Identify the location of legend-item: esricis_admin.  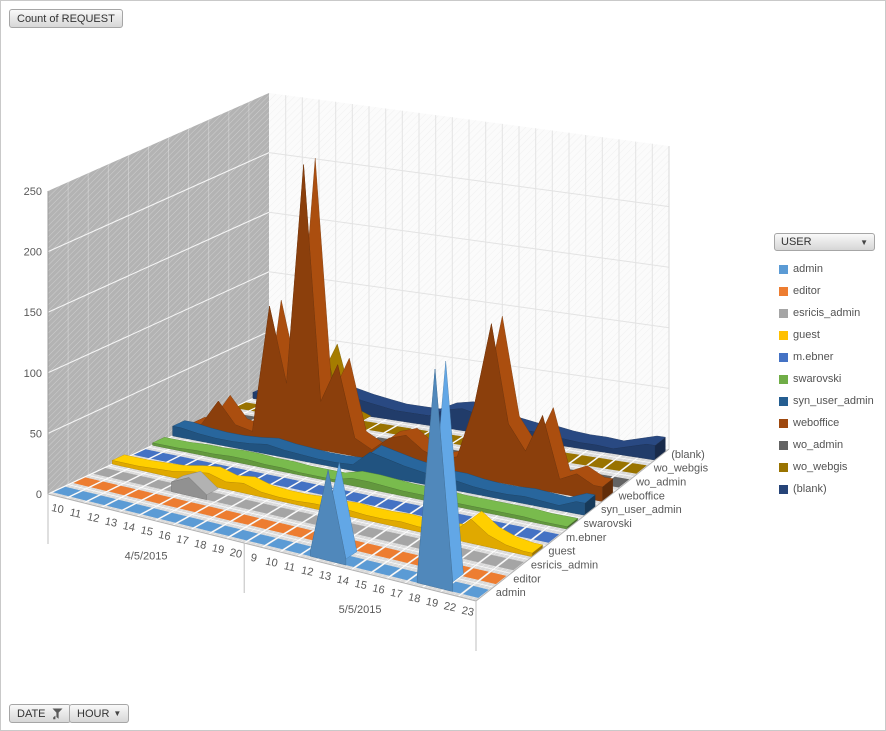
(828, 313).